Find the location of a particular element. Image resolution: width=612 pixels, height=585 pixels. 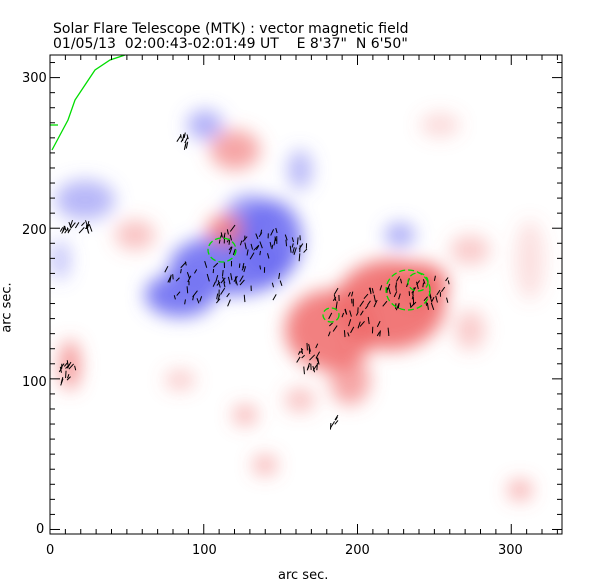

y-tick-label: 200 is located at coordinates (34, 230).